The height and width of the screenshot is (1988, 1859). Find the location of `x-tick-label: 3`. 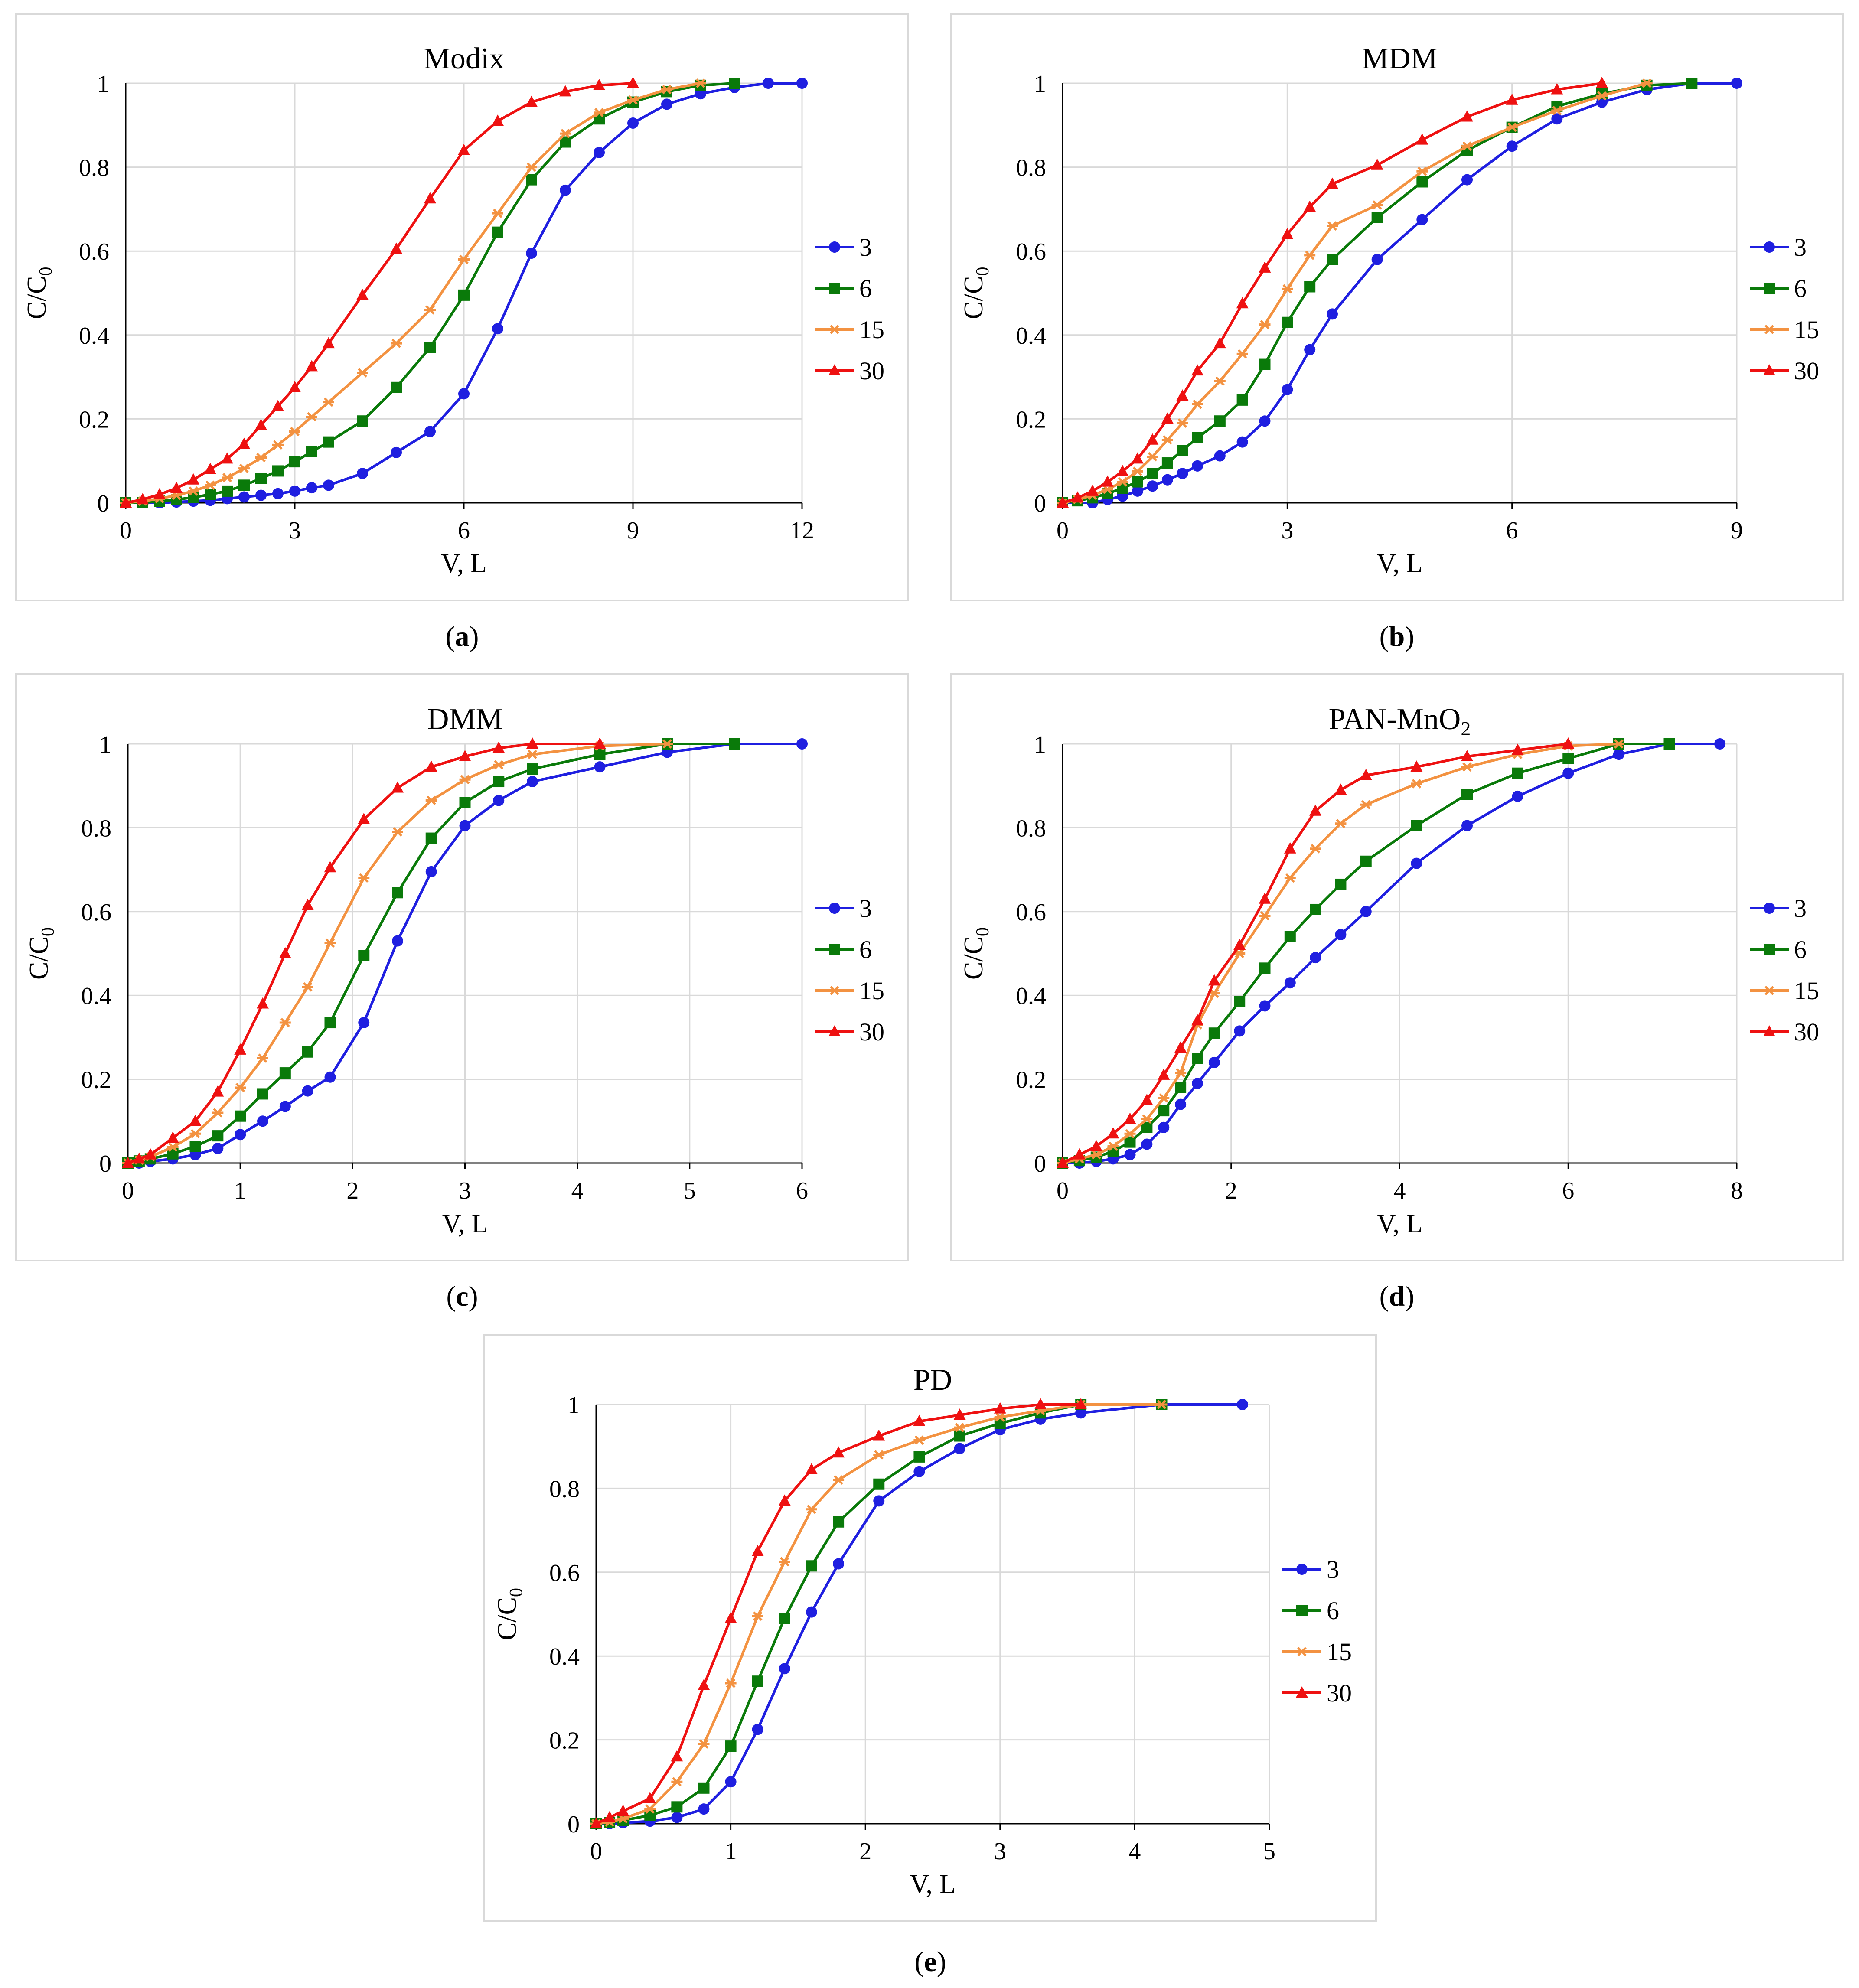

x-tick-label: 3 is located at coordinates (1000, 1851).